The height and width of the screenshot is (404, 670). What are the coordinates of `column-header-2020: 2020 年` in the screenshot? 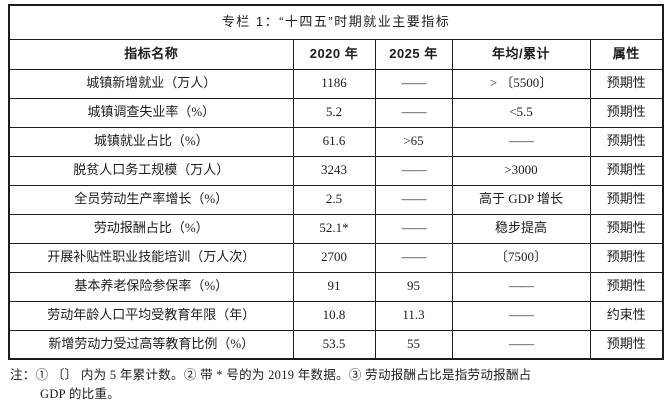 It's located at (334, 54).